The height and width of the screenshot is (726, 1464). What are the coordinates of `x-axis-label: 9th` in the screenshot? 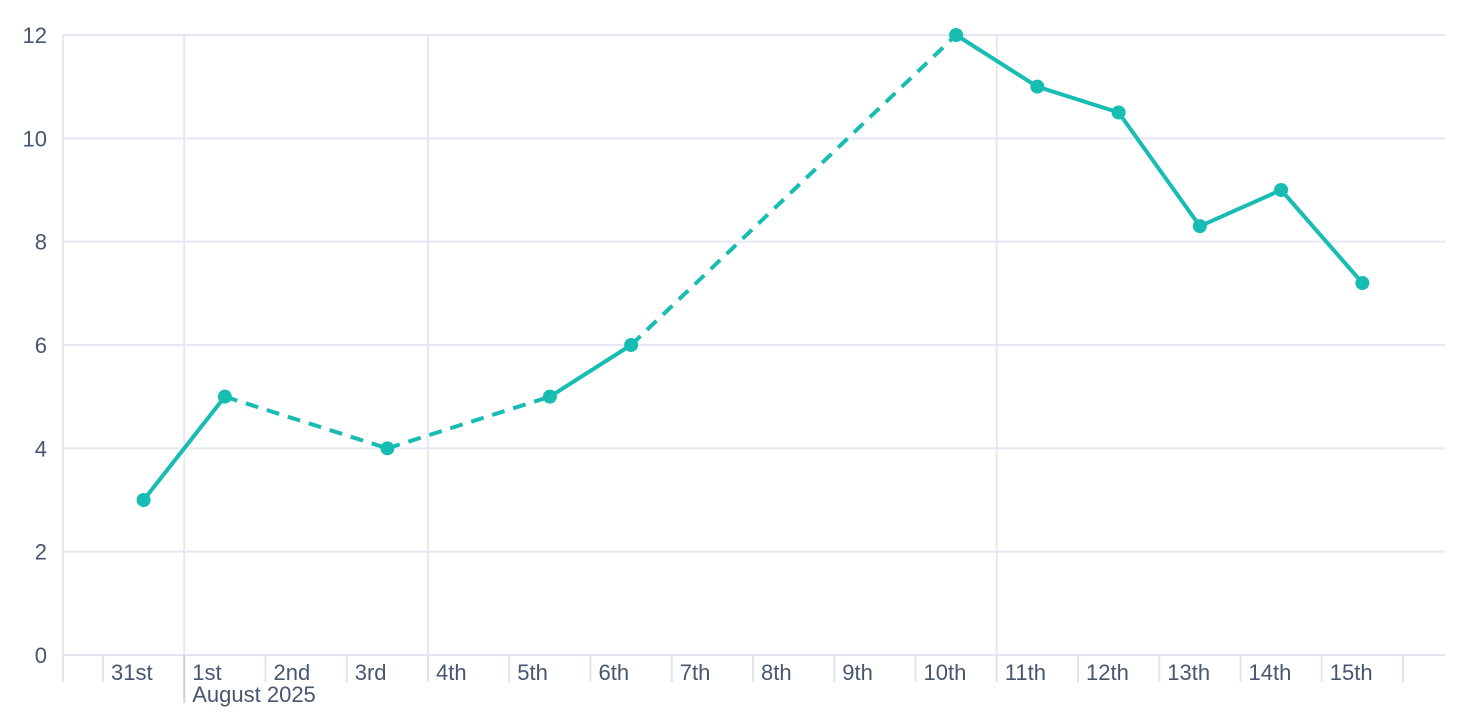 It's located at (857, 672).